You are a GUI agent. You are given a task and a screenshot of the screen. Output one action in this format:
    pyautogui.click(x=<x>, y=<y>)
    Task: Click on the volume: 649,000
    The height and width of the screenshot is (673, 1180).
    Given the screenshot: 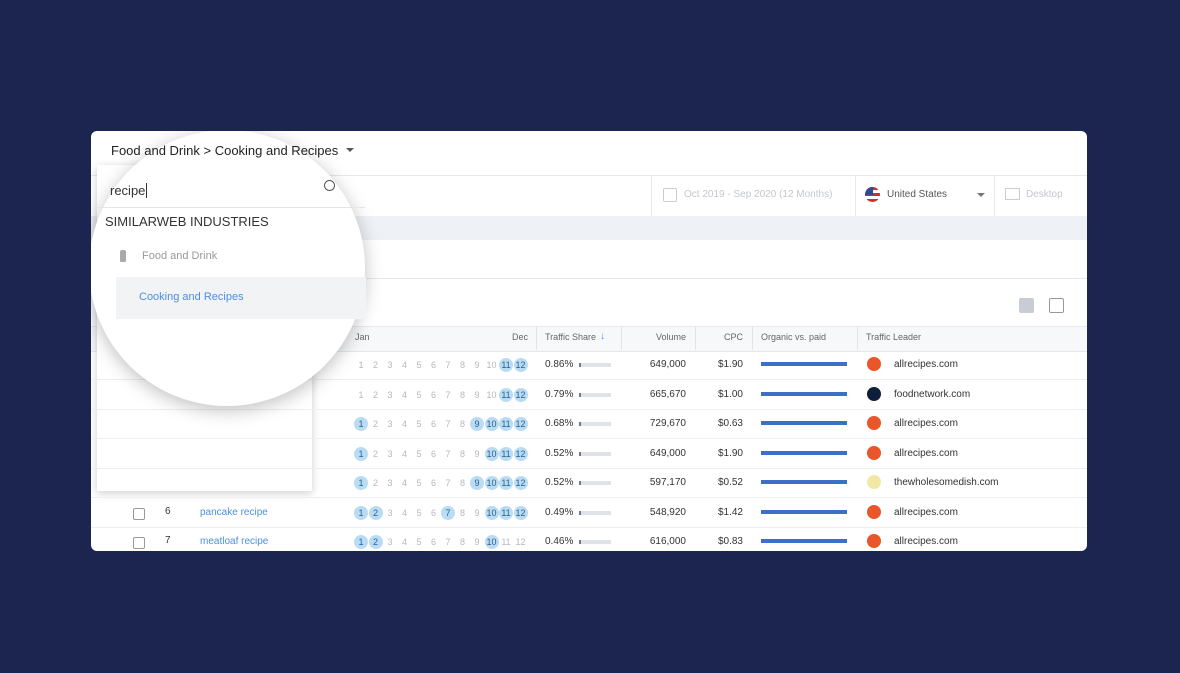 What is the action you would take?
    pyautogui.click(x=667, y=364)
    